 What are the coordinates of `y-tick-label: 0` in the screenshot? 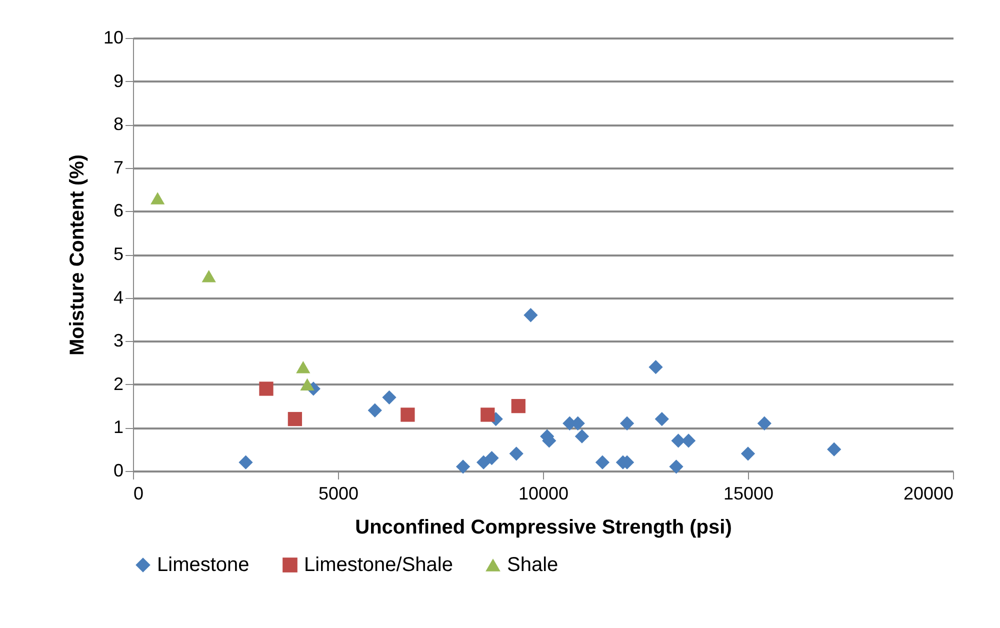 It's located at (118, 470).